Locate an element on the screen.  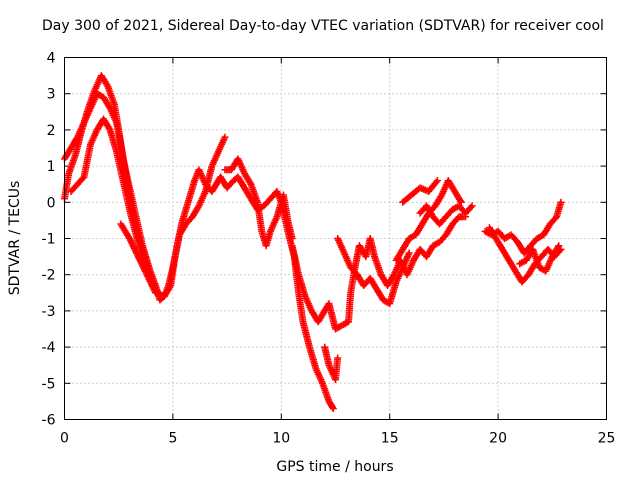
x-tick-label: 0 is located at coordinates (64, 439).